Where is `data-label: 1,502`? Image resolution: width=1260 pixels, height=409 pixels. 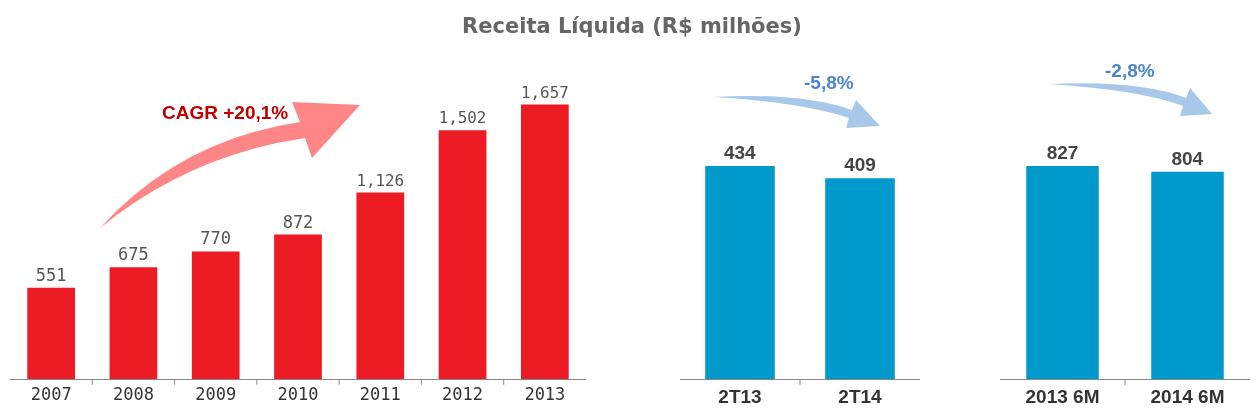
data-label: 1,502 is located at coordinates (462, 118).